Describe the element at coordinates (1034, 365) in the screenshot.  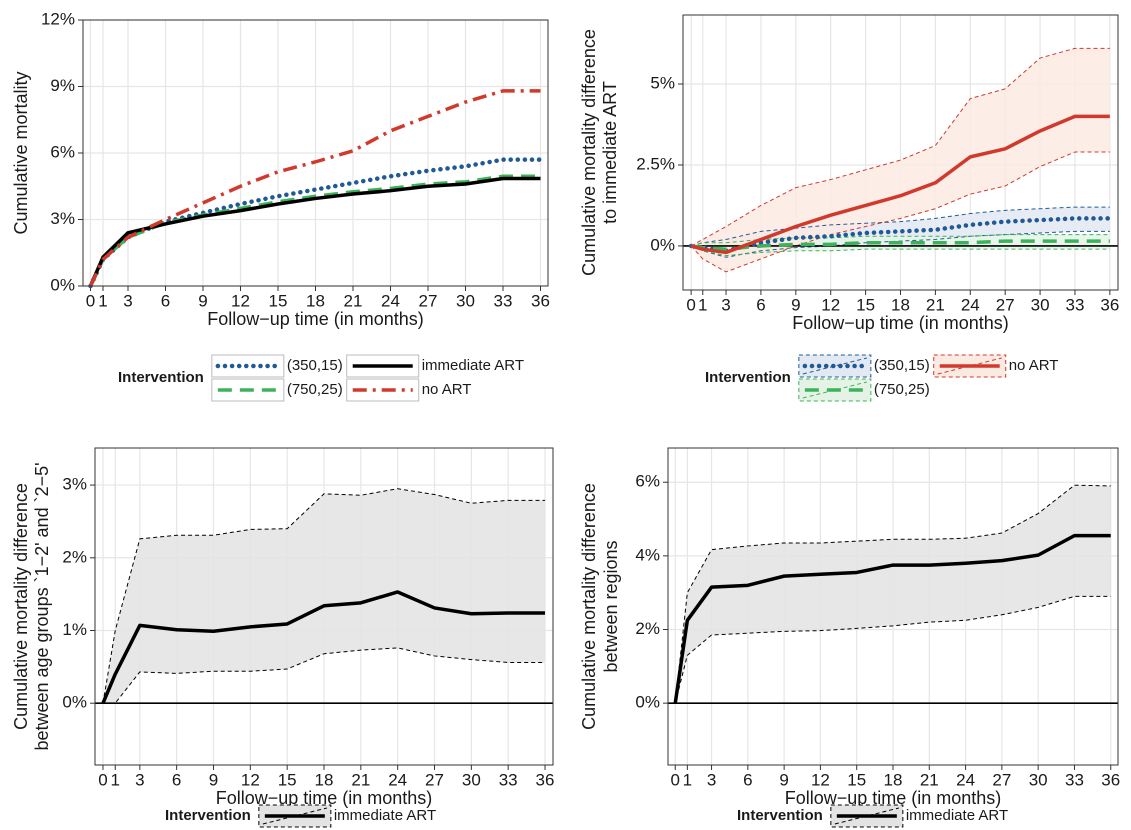
I see `legend-label: no ART` at that location.